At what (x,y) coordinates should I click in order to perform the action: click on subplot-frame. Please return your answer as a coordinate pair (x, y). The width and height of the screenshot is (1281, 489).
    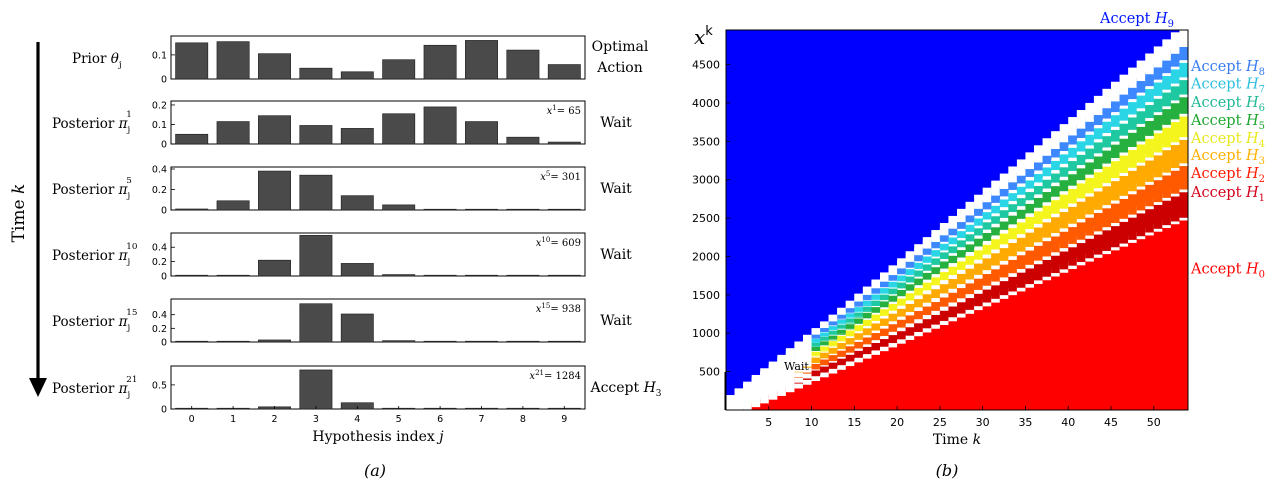
    Looking at the image, I should click on (378, 254).